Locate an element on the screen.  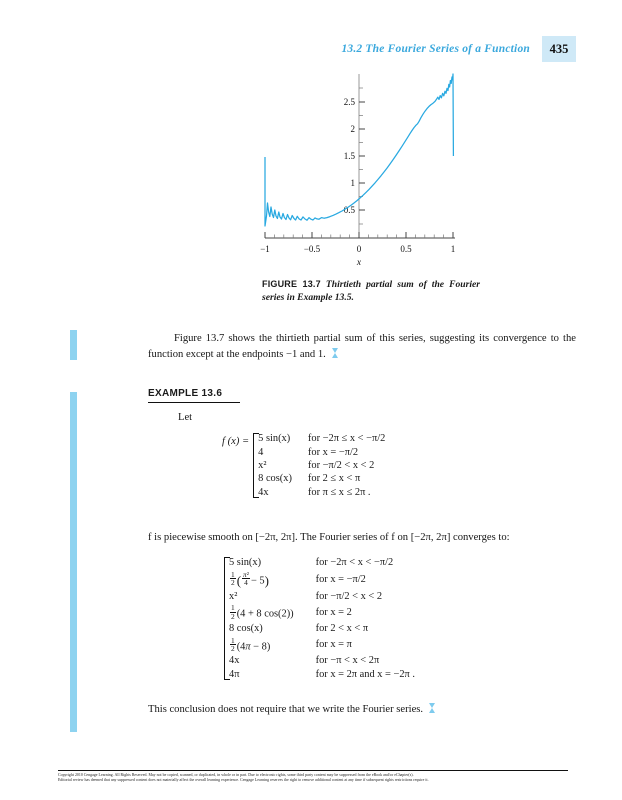
case-row: 5 sin(x) for −2π < x < −π/2 is located at coordinates (322, 562).